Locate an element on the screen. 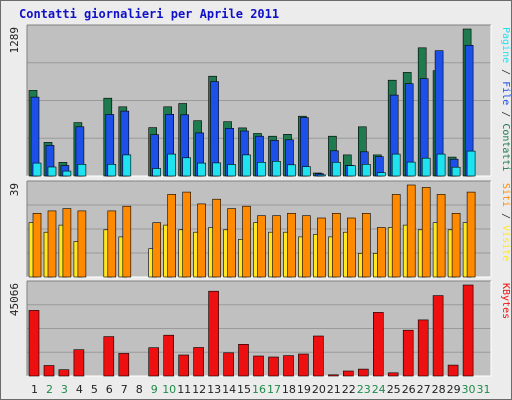  x-tick-label-day-7: 7 is located at coordinates (124, 389).